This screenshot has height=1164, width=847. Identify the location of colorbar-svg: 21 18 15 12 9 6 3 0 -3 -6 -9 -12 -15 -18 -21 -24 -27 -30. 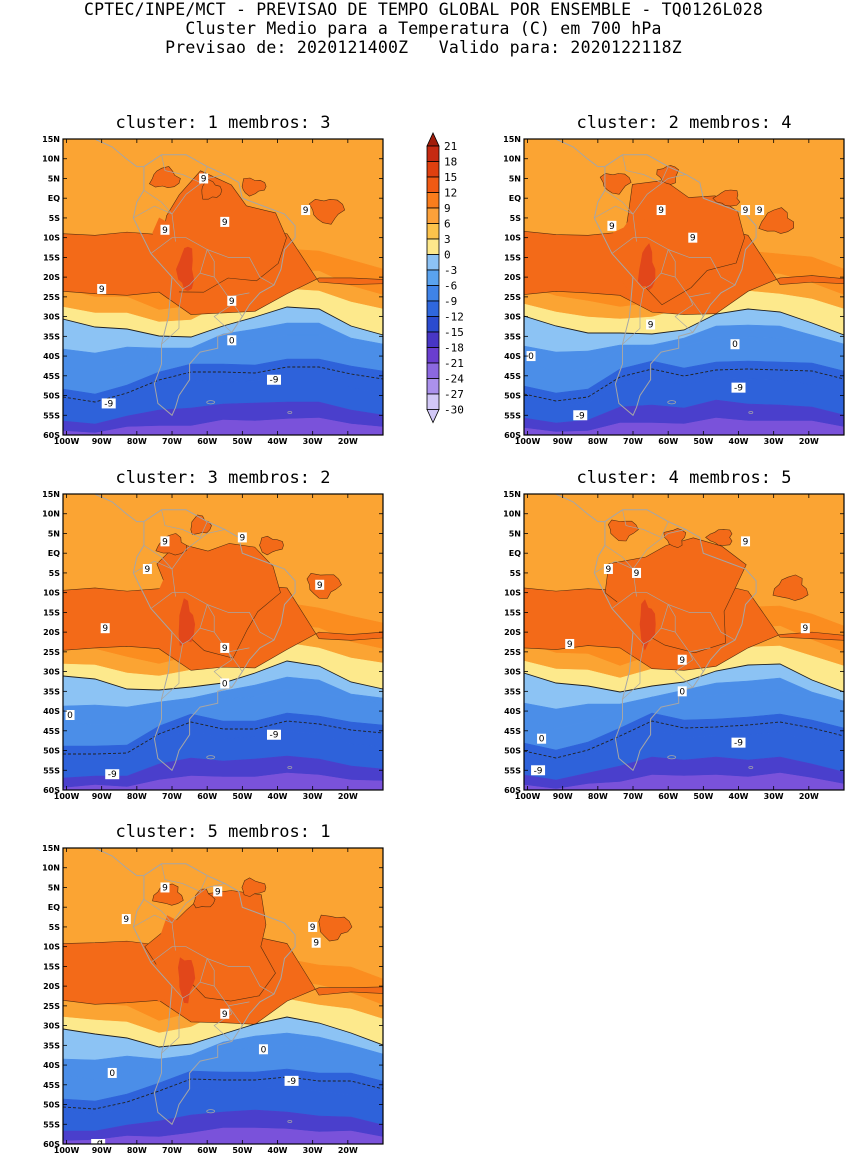
(445, 278).